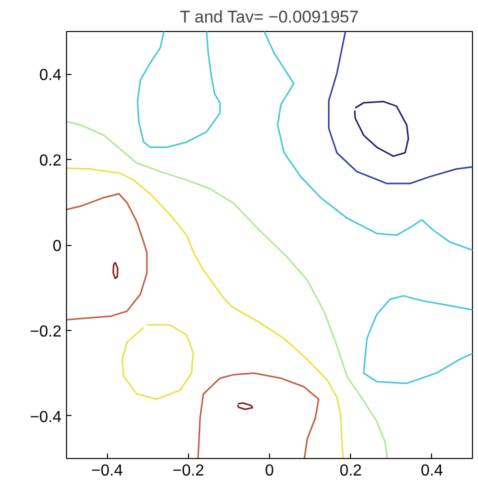 The height and width of the screenshot is (498, 478). I want to click on x-tick-label: −0.2, so click(188, 471).